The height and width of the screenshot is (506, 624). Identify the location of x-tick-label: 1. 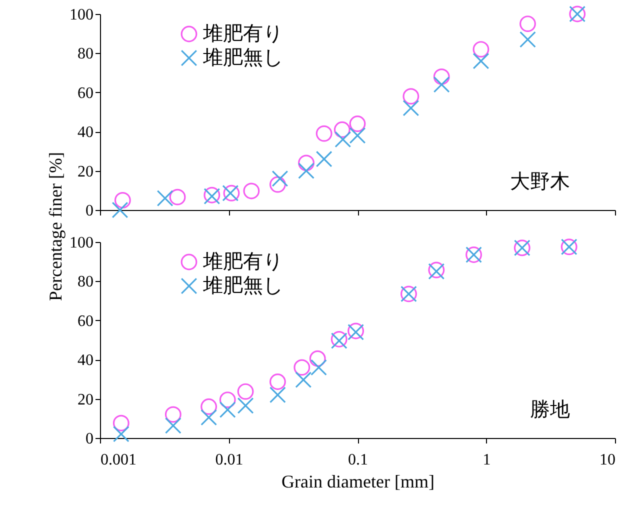
(486, 460).